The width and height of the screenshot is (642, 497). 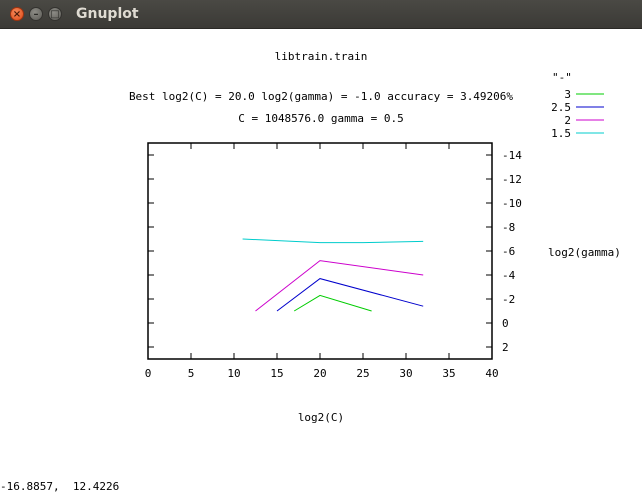 What do you see at coordinates (362, 373) in the screenshot?
I see `x-tick-label: 25` at bounding box center [362, 373].